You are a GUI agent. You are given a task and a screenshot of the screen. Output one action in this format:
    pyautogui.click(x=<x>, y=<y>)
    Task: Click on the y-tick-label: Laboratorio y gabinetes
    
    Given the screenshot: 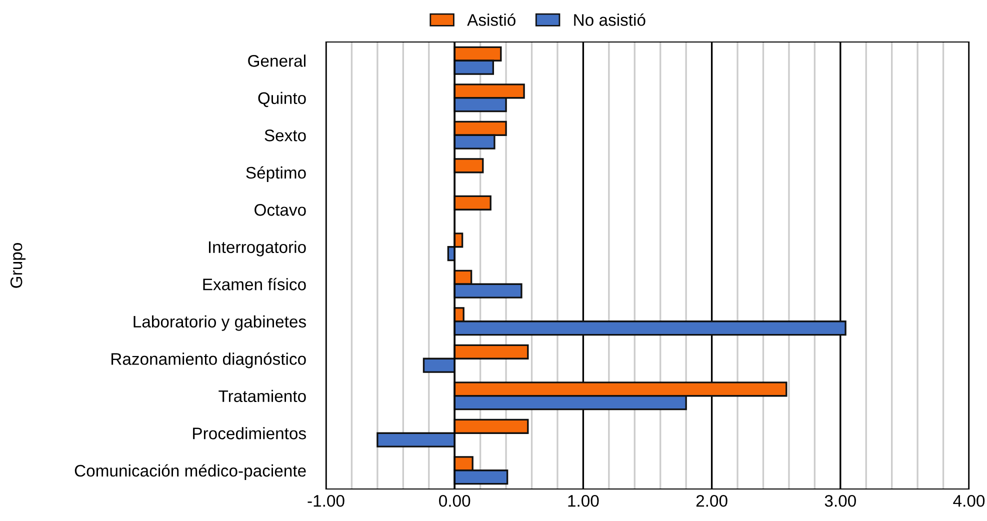 What is the action you would take?
    pyautogui.click(x=220, y=323)
    